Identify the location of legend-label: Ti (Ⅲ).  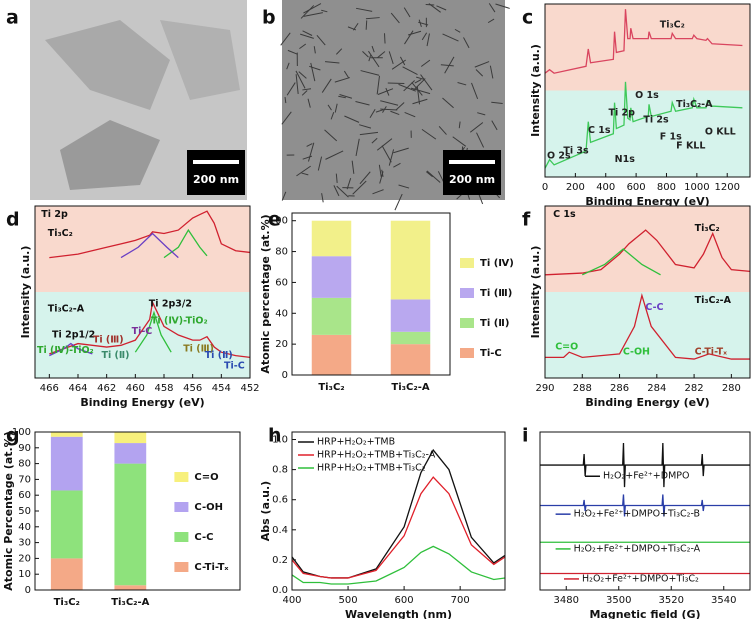
(496, 293).